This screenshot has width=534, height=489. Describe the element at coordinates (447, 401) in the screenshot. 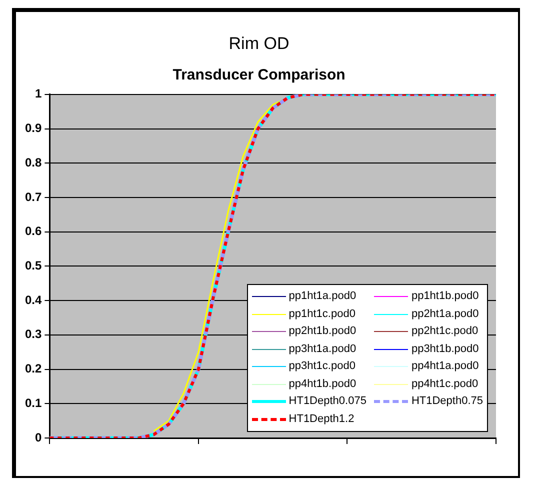

I see `legend-label: HT1Depth0.75` at that location.